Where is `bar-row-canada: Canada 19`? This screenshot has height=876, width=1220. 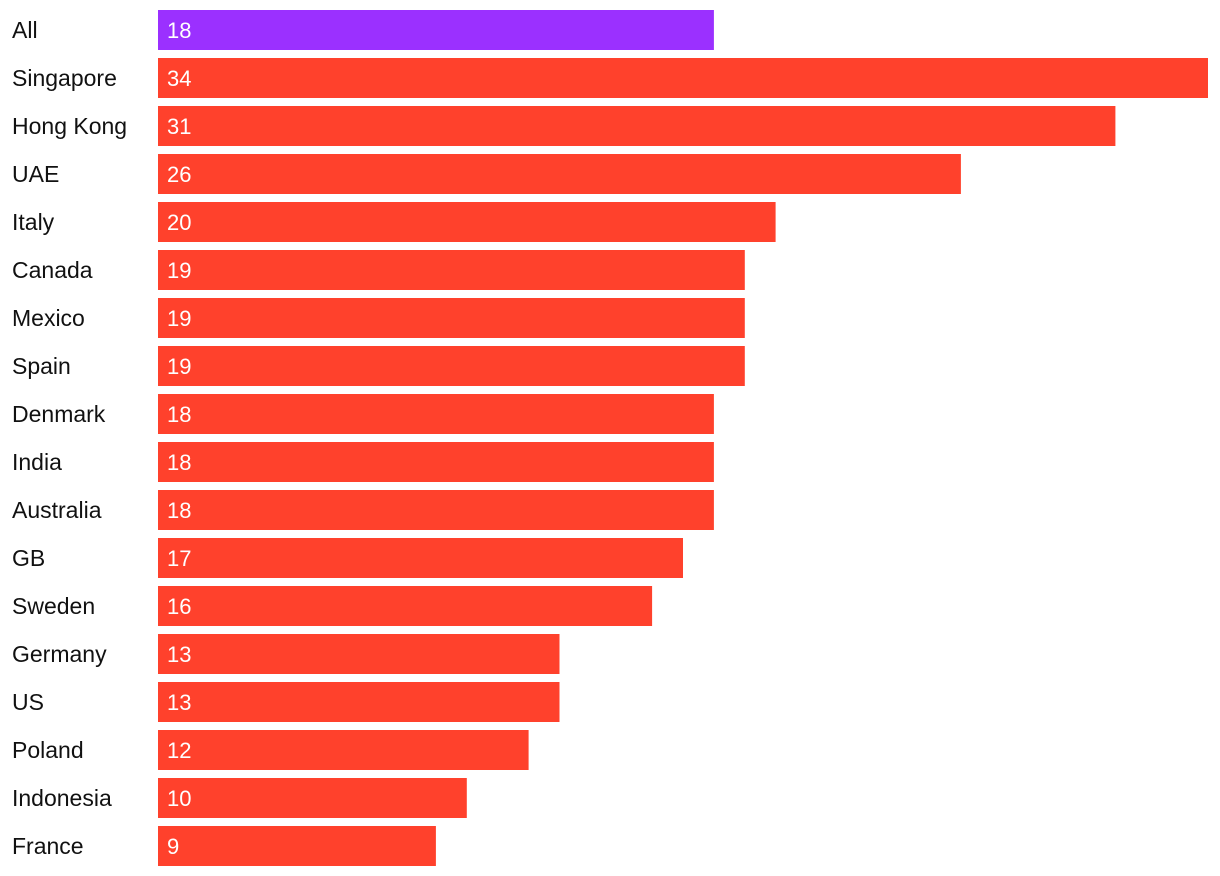
bar-row-canada: Canada 19 is located at coordinates (378, 270).